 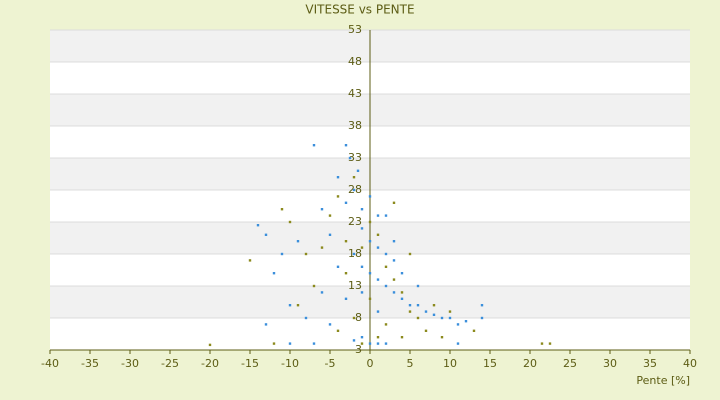 What do you see at coordinates (355, 157) in the screenshot?
I see `y-tick-label: 33` at bounding box center [355, 157].